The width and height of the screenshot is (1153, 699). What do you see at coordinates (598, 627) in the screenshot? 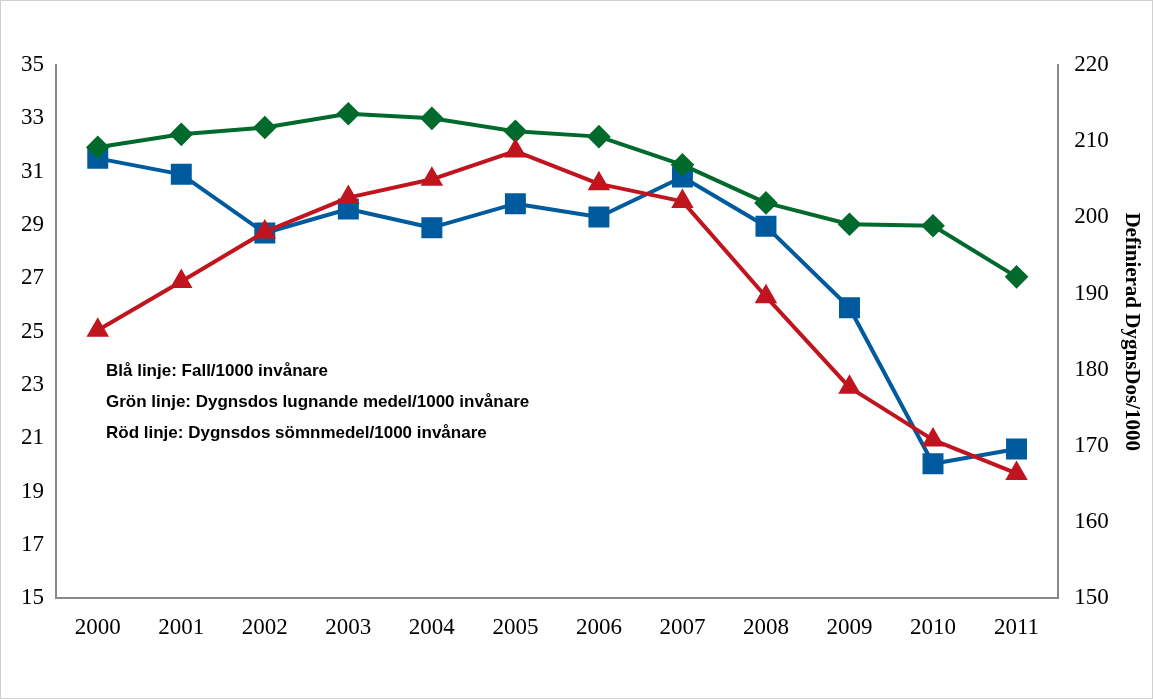
I see `x-tick-label: 2006` at bounding box center [598, 627].